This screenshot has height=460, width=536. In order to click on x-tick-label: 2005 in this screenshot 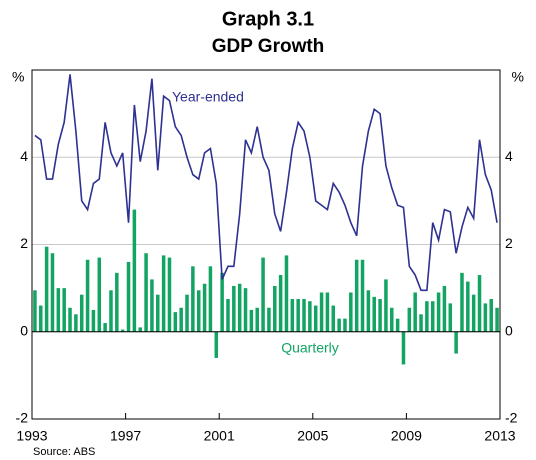, I will do `click(312, 436)`.